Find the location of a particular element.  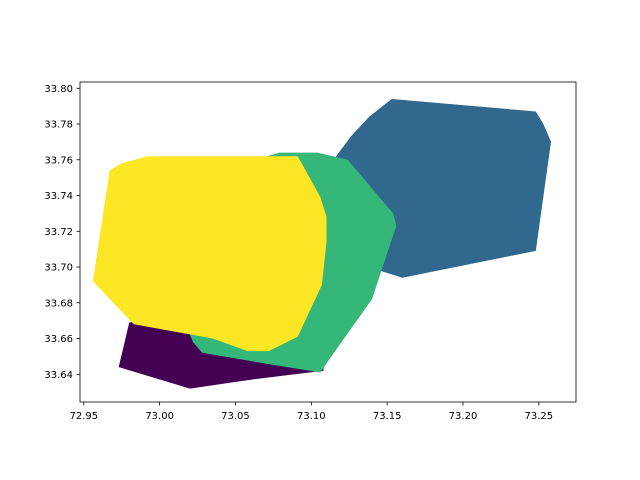

y-tick-label: 33.72 is located at coordinates (58, 232).